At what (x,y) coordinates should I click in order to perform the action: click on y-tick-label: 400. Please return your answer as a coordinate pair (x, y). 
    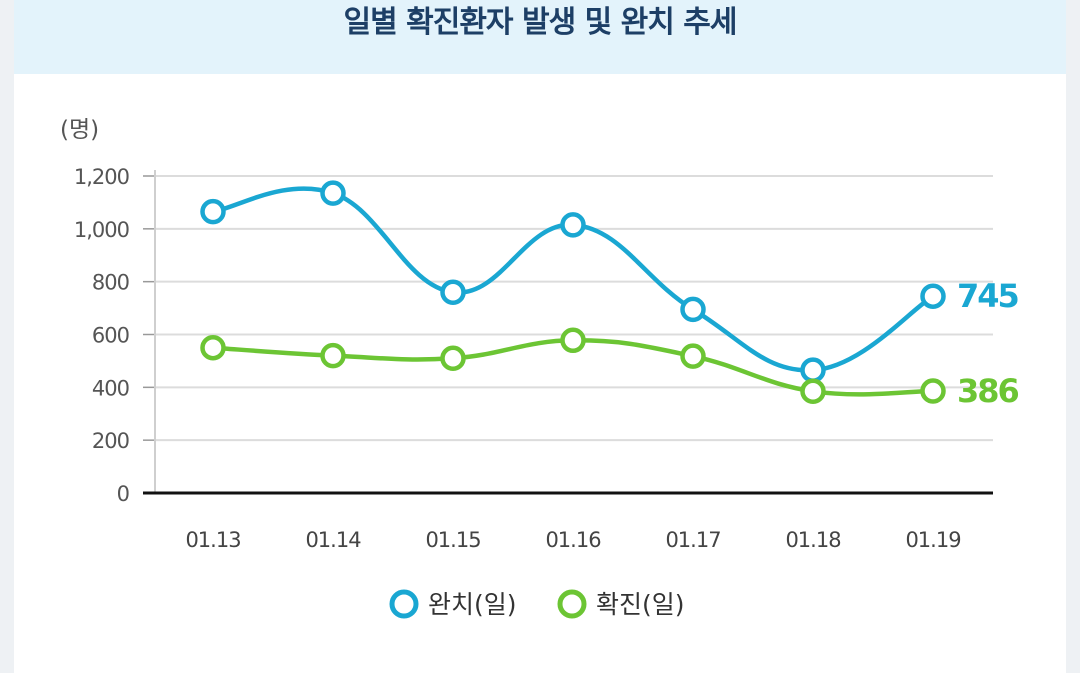
    Looking at the image, I should click on (110, 388).